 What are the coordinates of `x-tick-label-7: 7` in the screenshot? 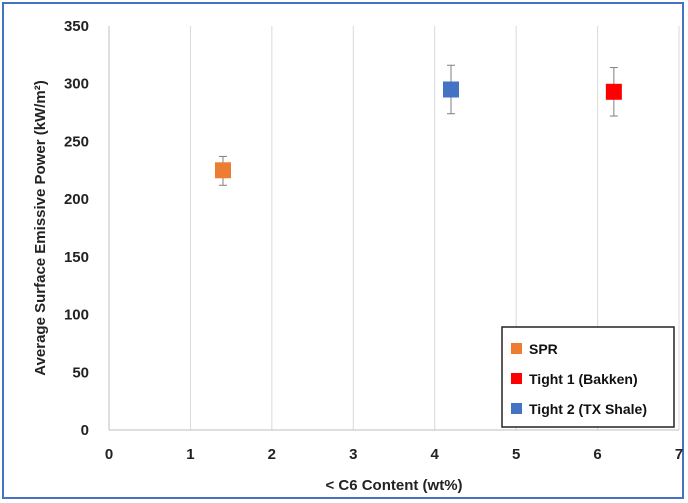 It's located at (679, 454).